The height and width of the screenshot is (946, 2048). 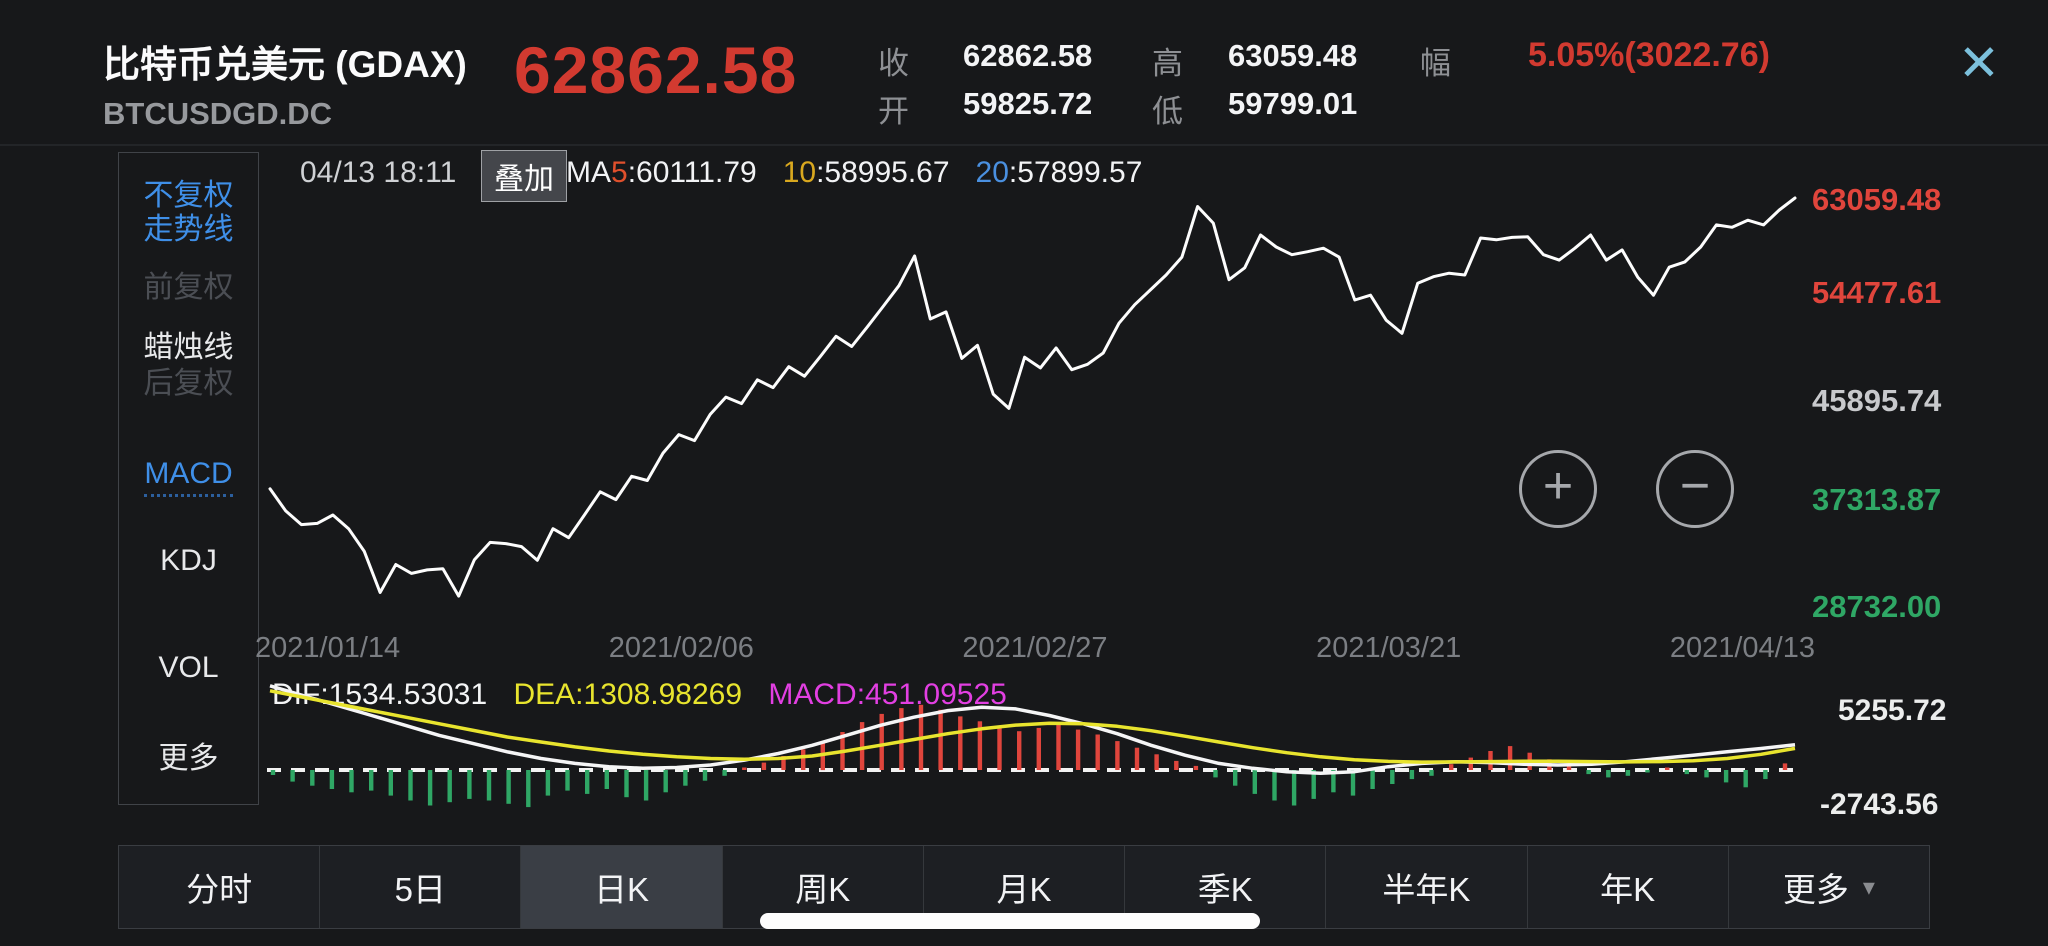 I want to click on sidebar-item-candlestick: 蜡烛线, so click(x=188, y=347).